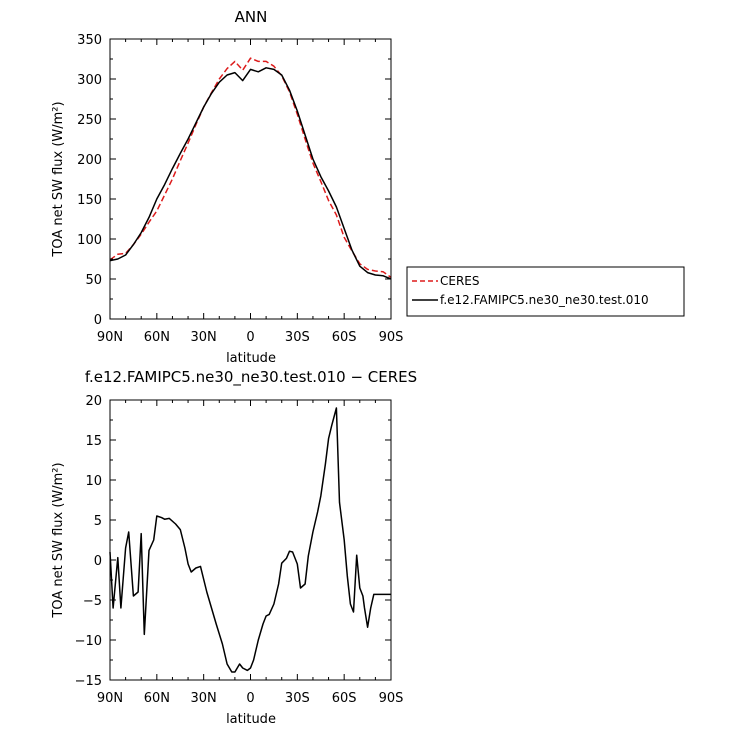 The image size is (733, 731). I want to click on y-tick-label: 100, so click(89, 240).